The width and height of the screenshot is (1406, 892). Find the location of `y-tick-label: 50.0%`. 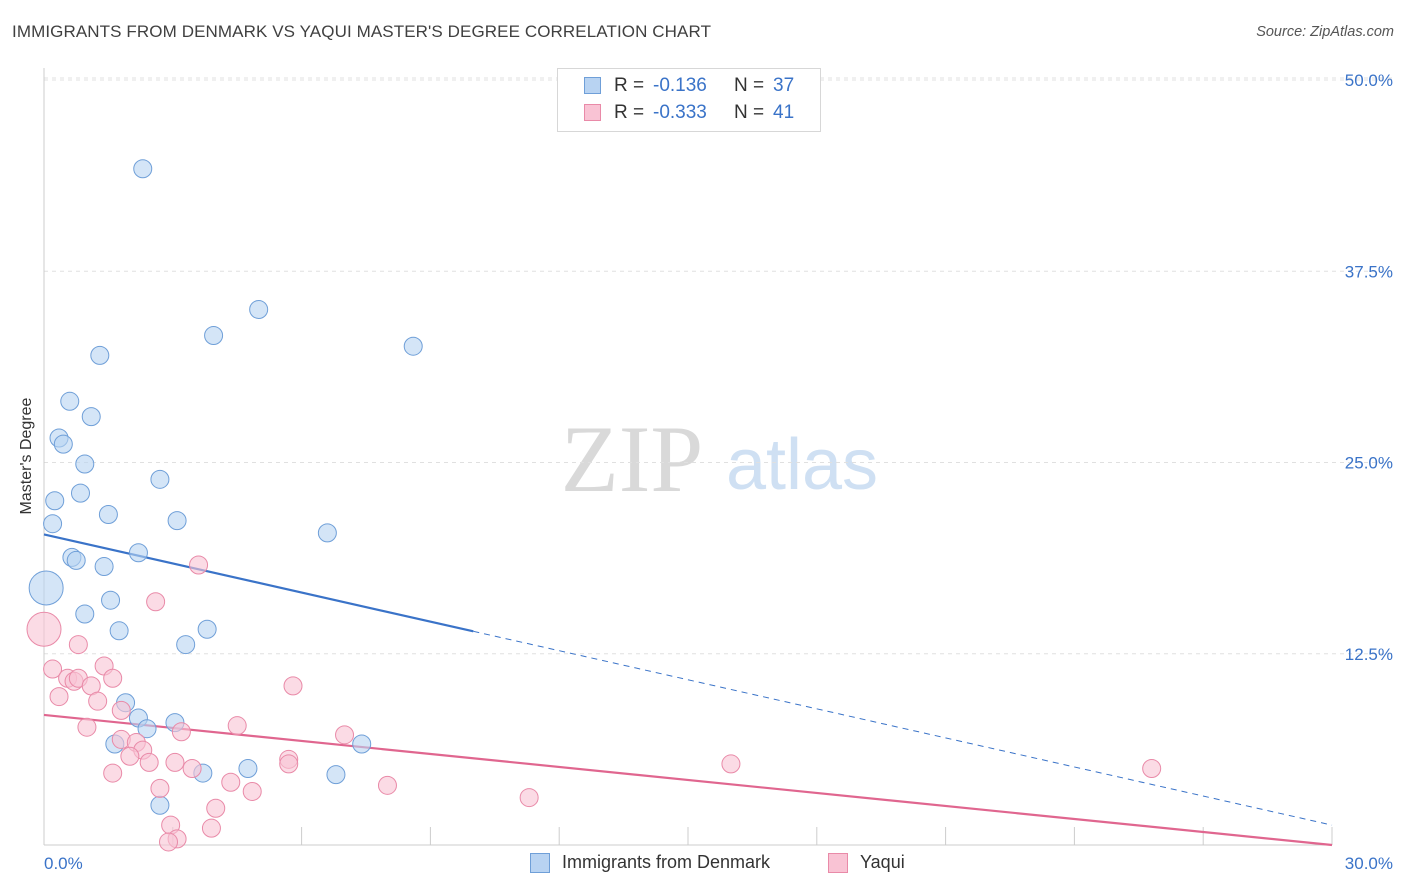

y-tick-label: 50.0% is located at coordinates (1369, 80).